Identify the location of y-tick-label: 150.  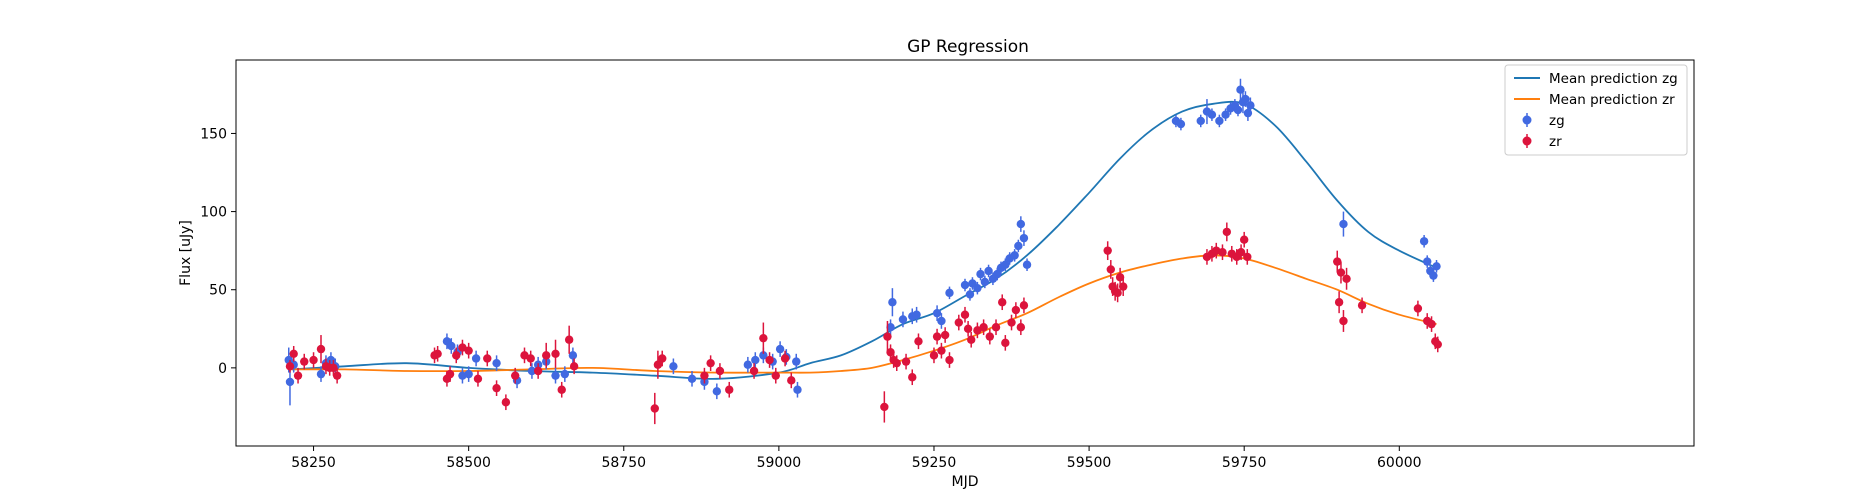
(213, 134).